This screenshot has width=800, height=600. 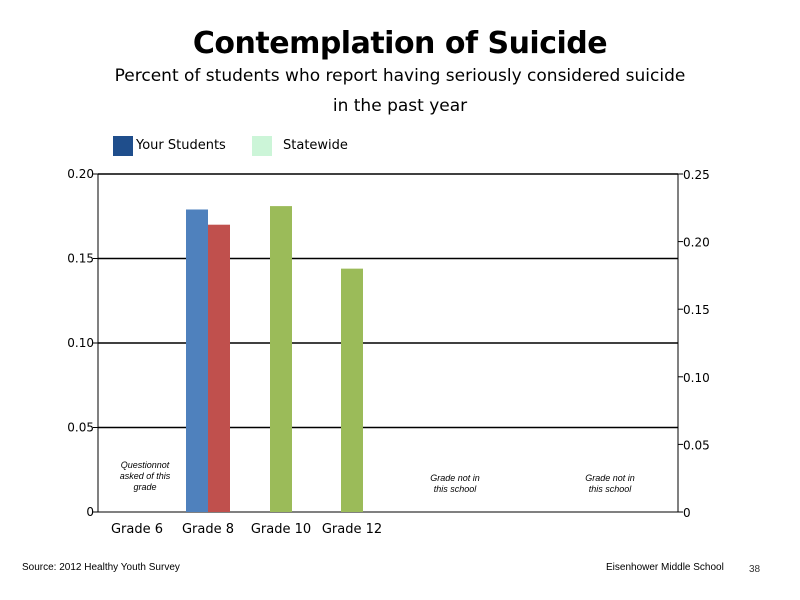 I want to click on y-left-tick-label: 0.10, so click(x=80, y=343).